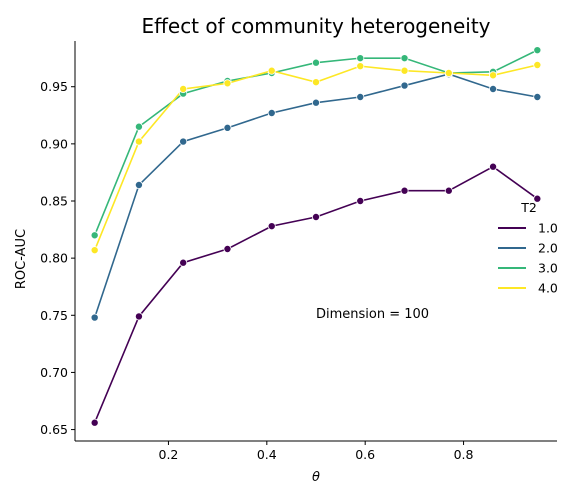 The width and height of the screenshot is (572, 500). I want to click on x-tick-label: 0.6, so click(365, 454).